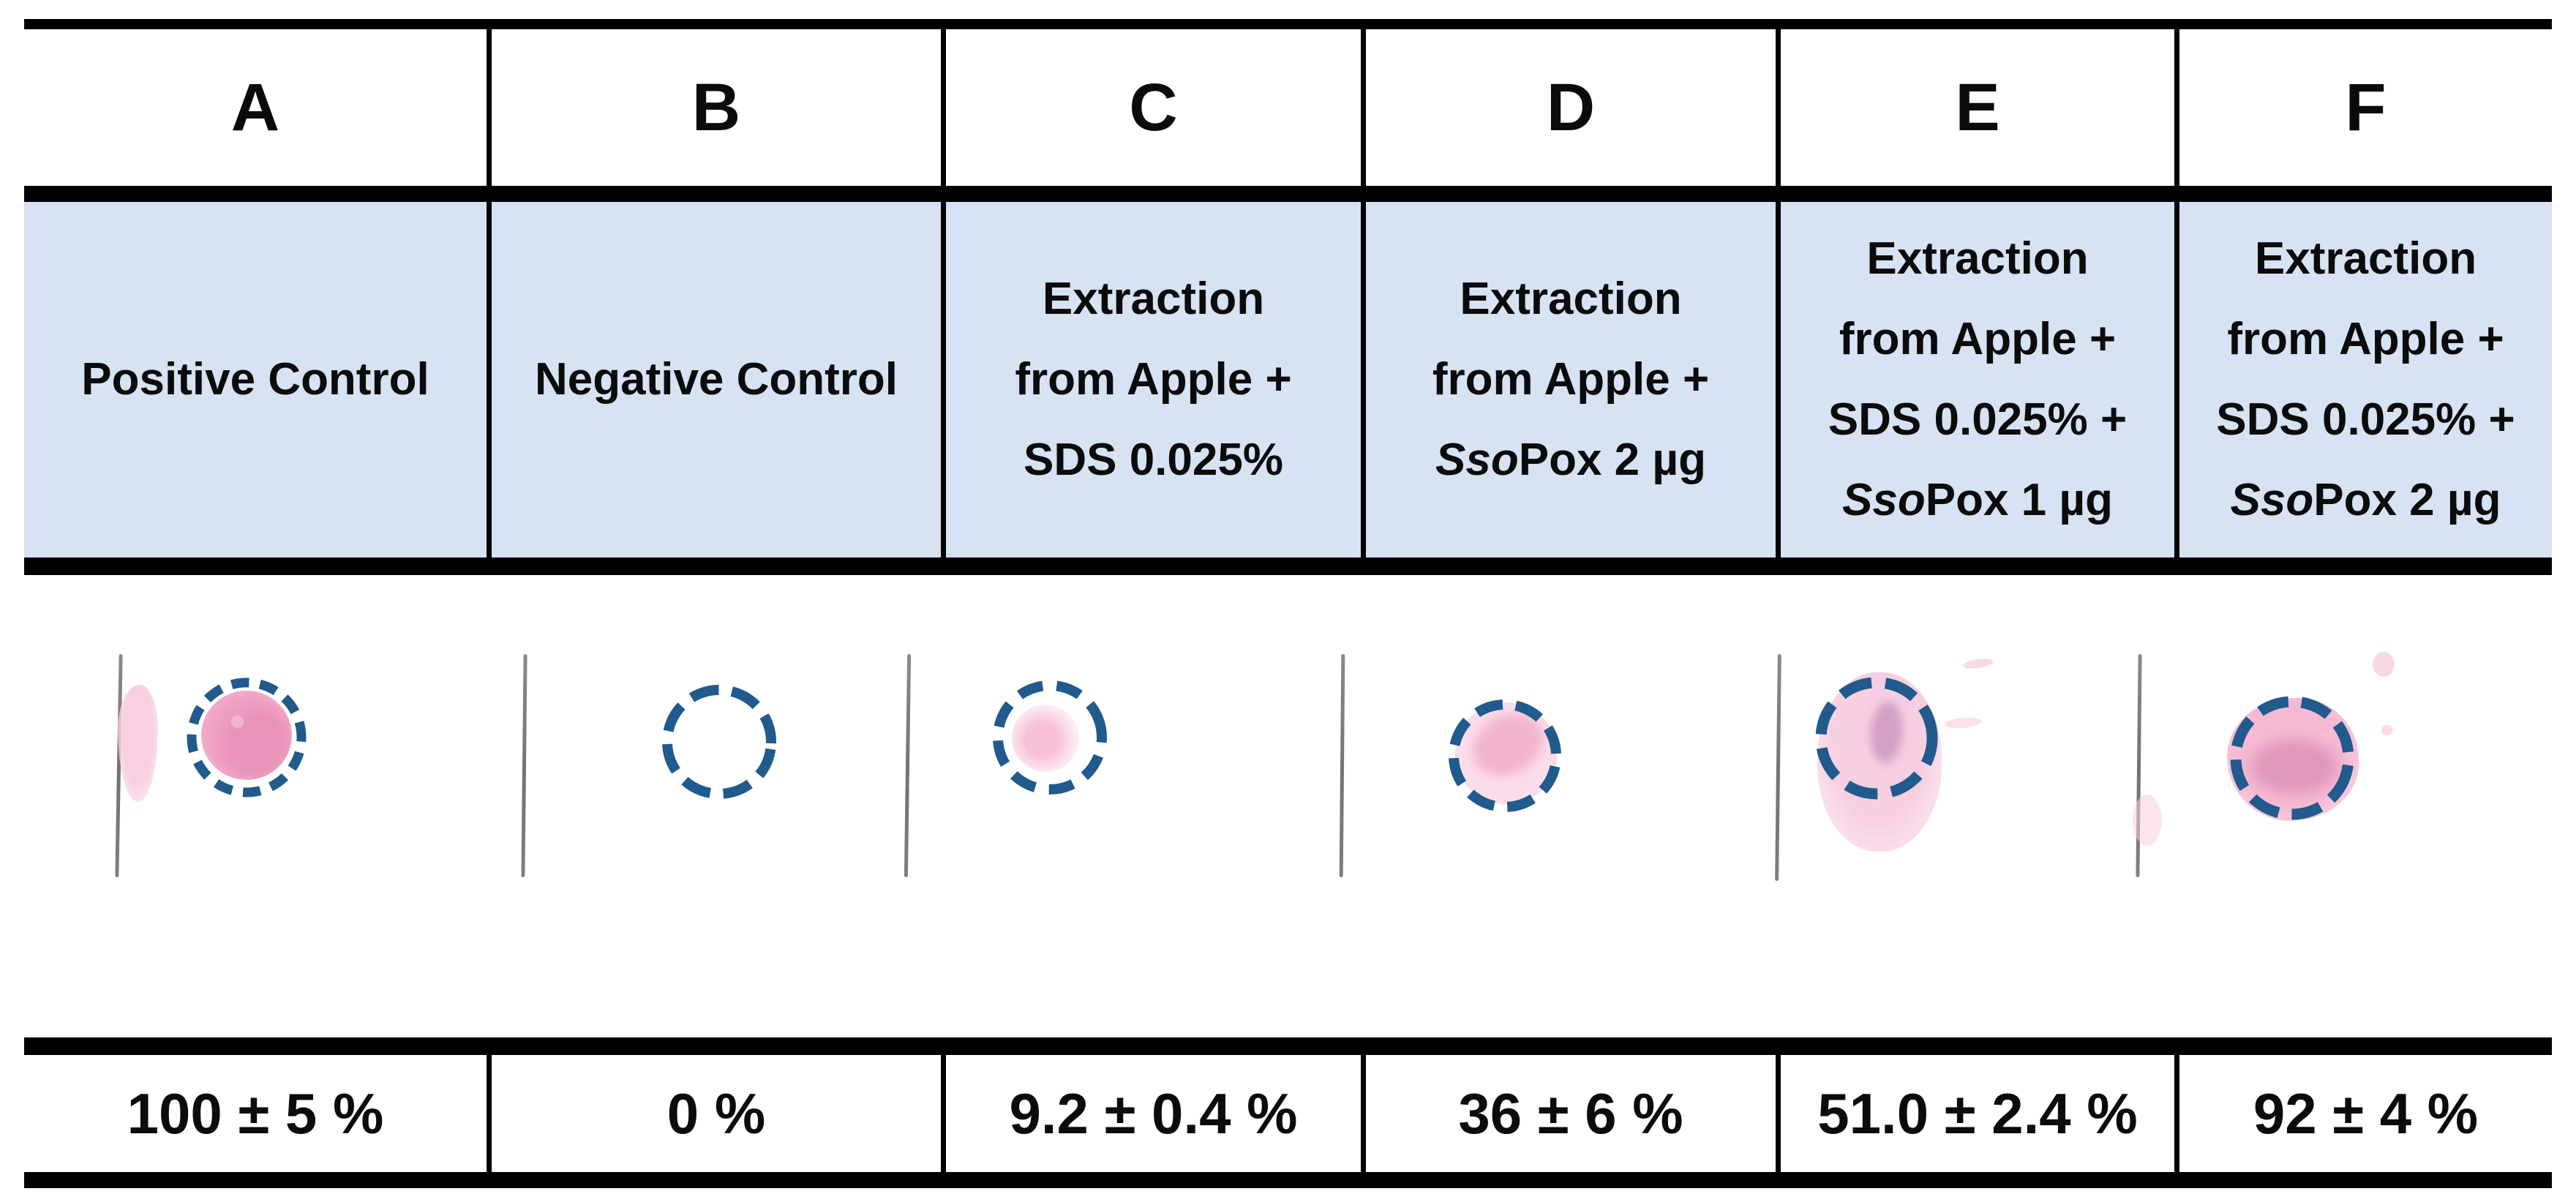 This screenshot has width=2576, height=1194. What do you see at coordinates (1569, 379) in the screenshot?
I see `condition-apple-ssopox2: Extraction from Apple + SsoPox 2 µg` at bounding box center [1569, 379].